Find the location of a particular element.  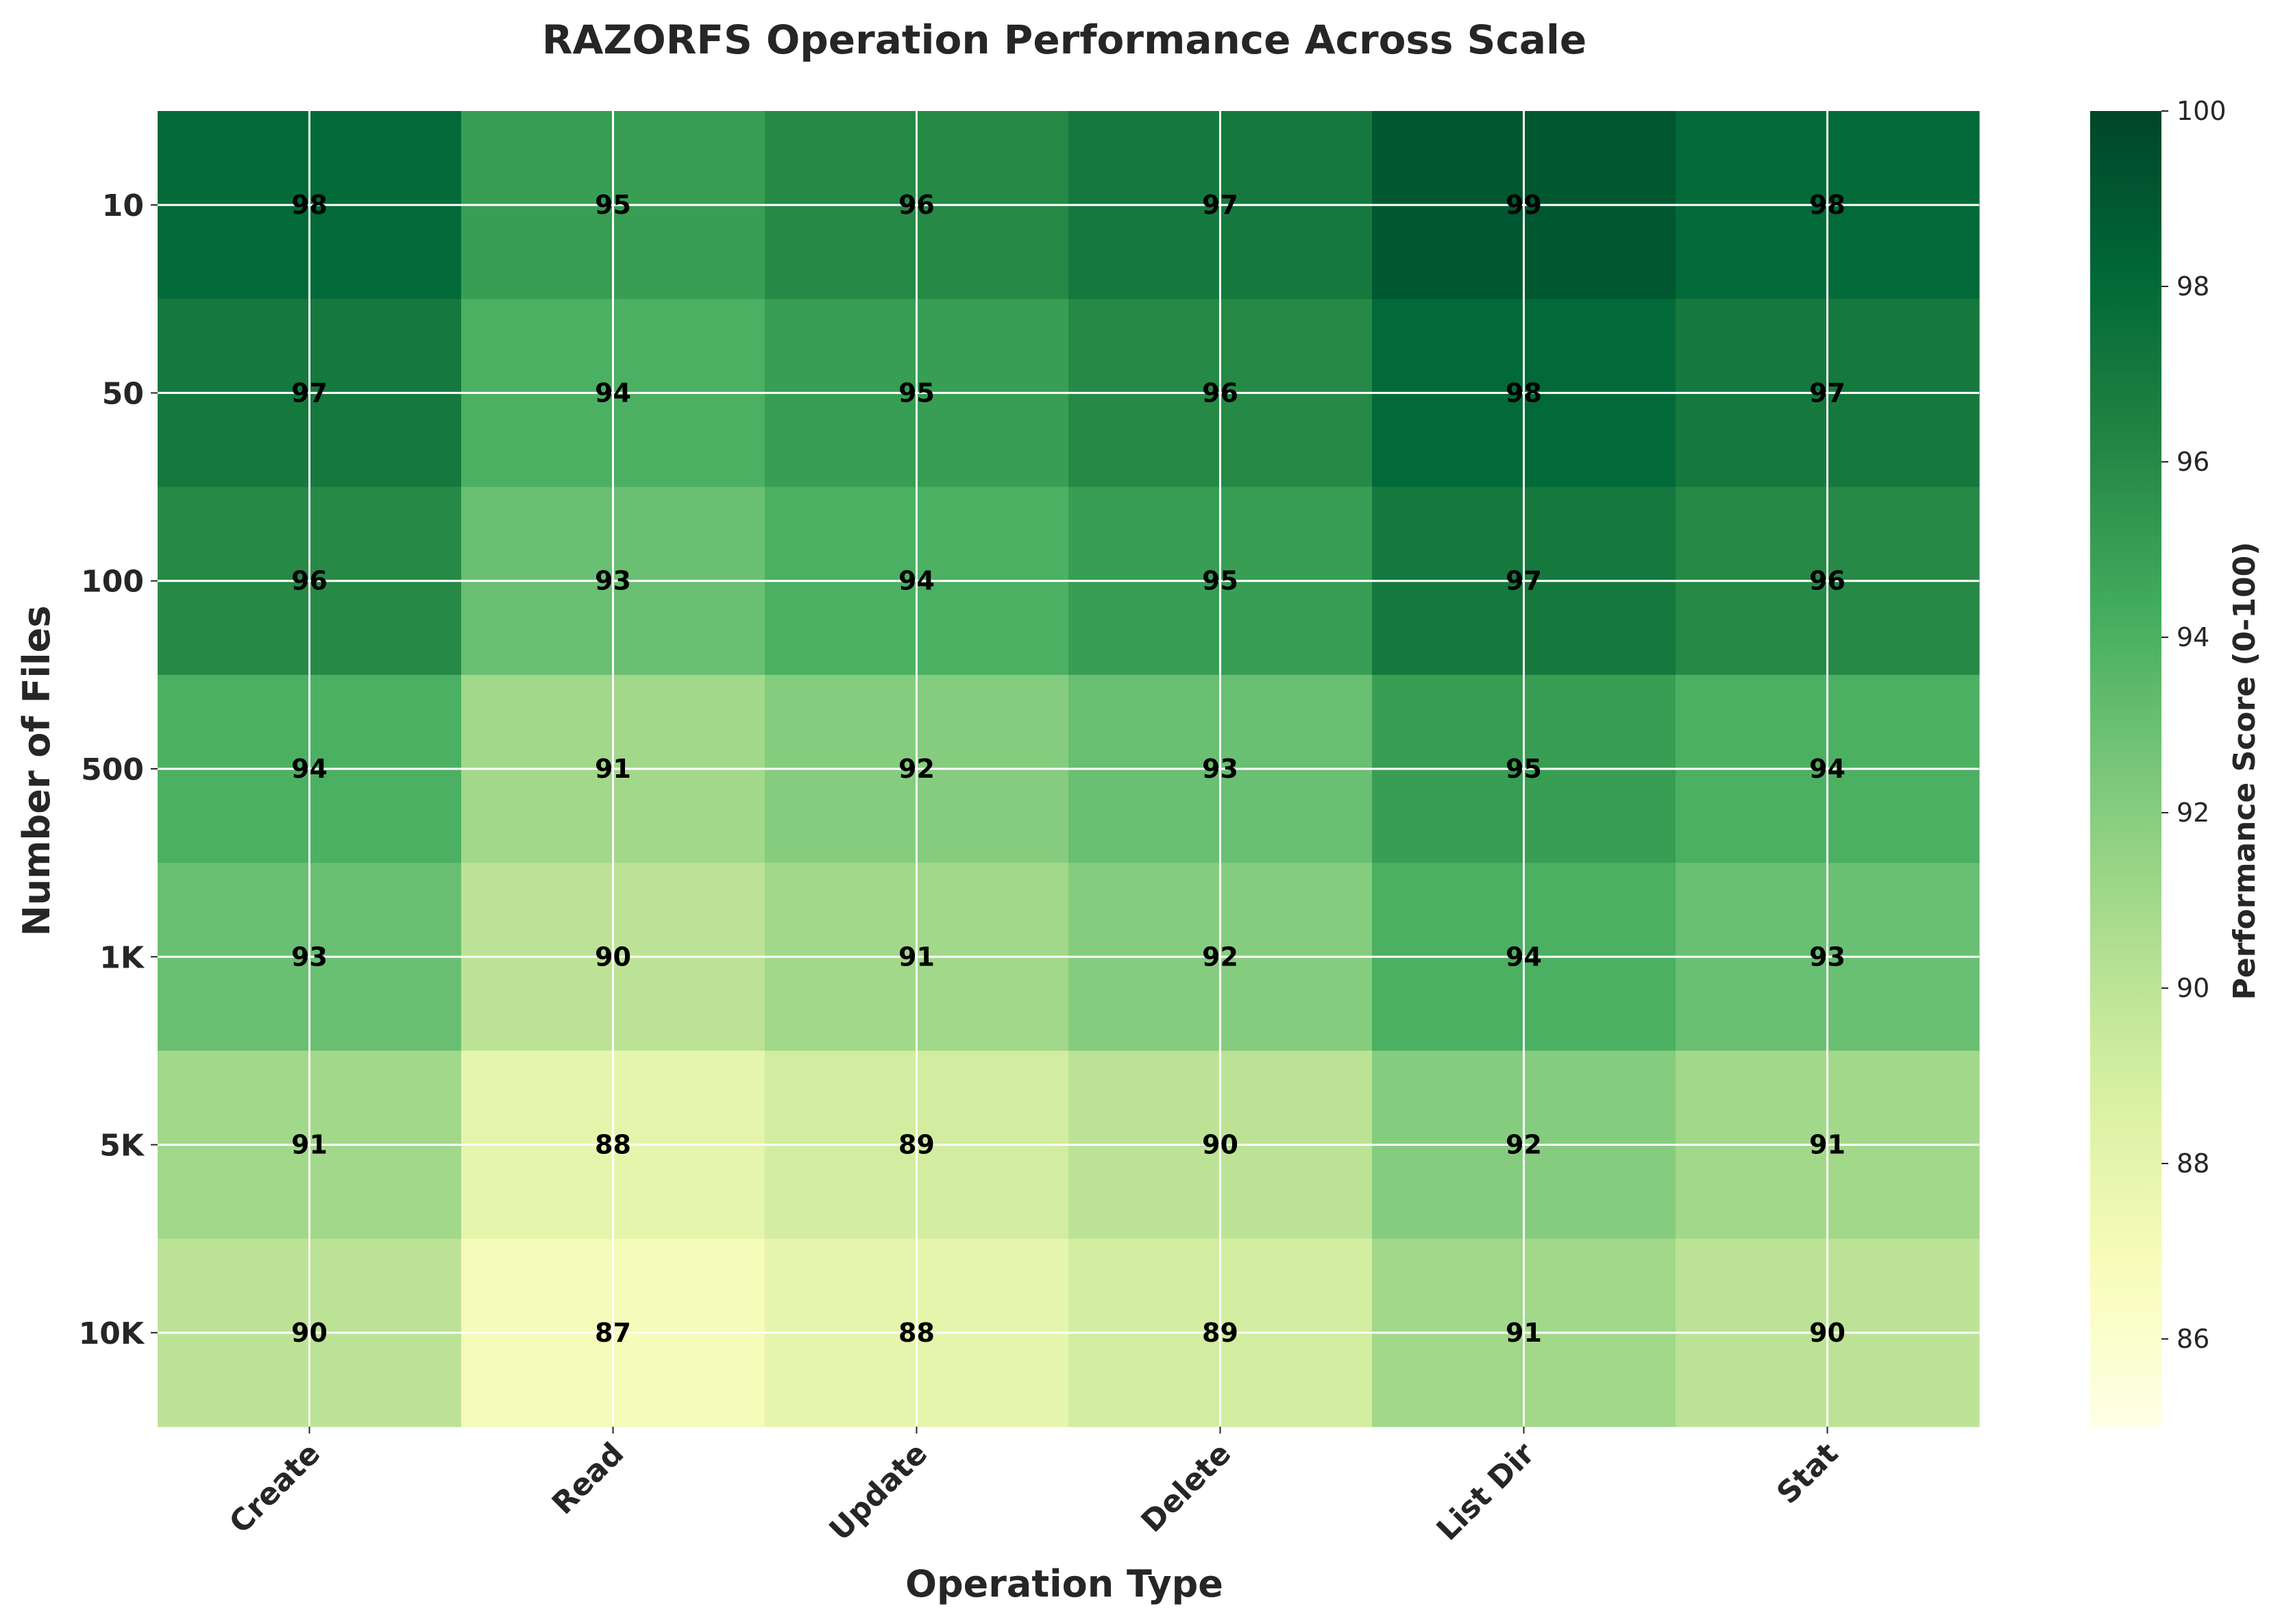

colorbar-tick-label: 88 is located at coordinates (2193, 1163).